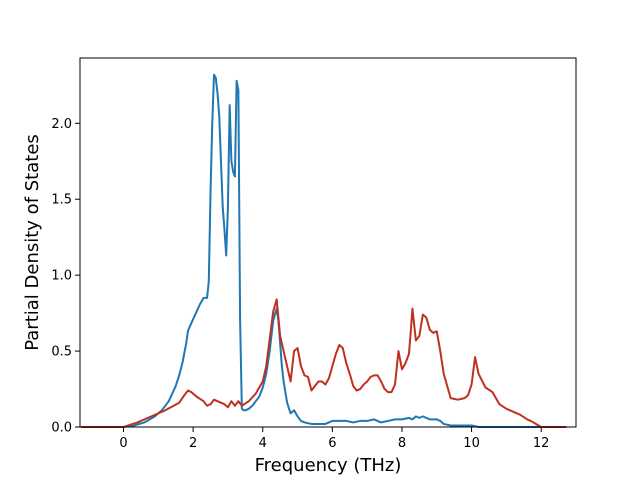 The height and width of the screenshot is (480, 640). Describe the element at coordinates (402, 443) in the screenshot. I see `x-tick-label: 8` at that location.